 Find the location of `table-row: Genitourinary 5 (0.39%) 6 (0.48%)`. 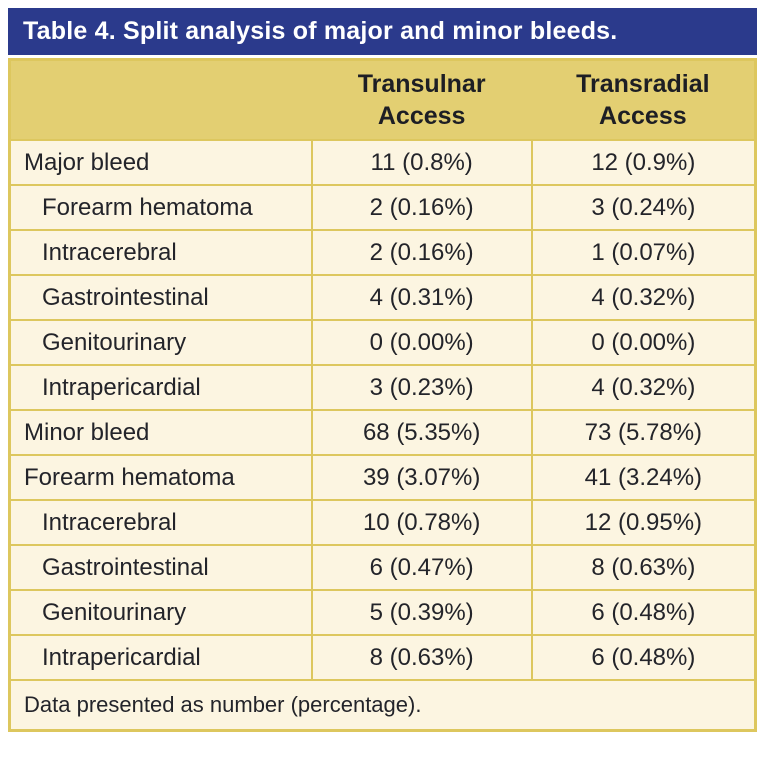

table-row: Genitourinary 5 (0.39%) 6 (0.48%) is located at coordinates (382, 612).